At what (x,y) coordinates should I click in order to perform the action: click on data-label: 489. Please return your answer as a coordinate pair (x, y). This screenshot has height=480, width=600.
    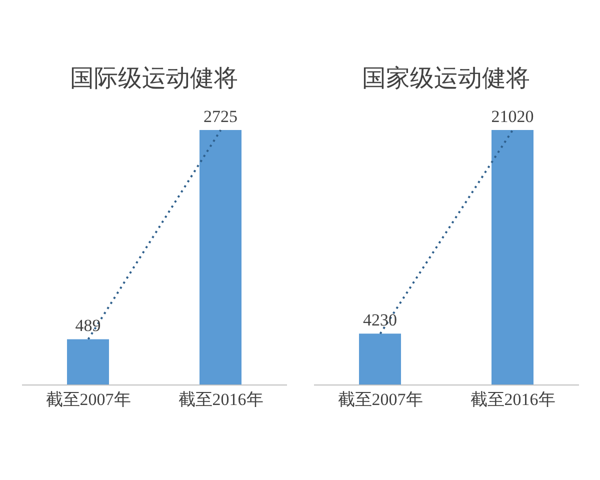
    Looking at the image, I should click on (87, 326).